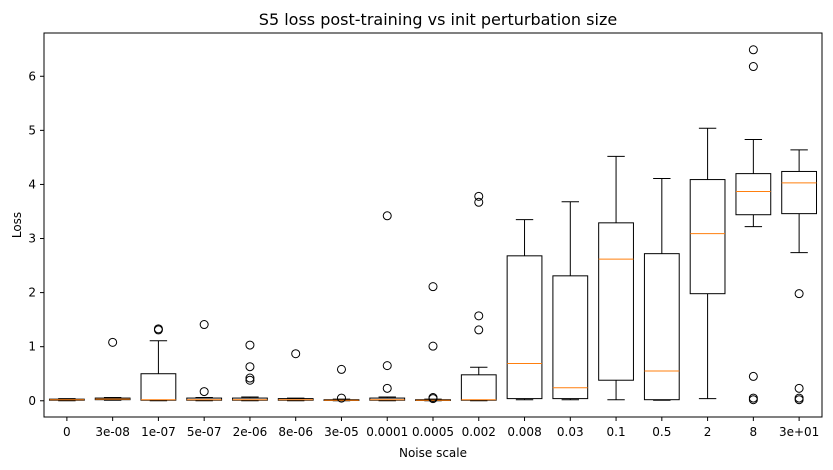 The image size is (833, 470). What do you see at coordinates (32, 239) in the screenshot?
I see `y-tick-label: 3` at bounding box center [32, 239].